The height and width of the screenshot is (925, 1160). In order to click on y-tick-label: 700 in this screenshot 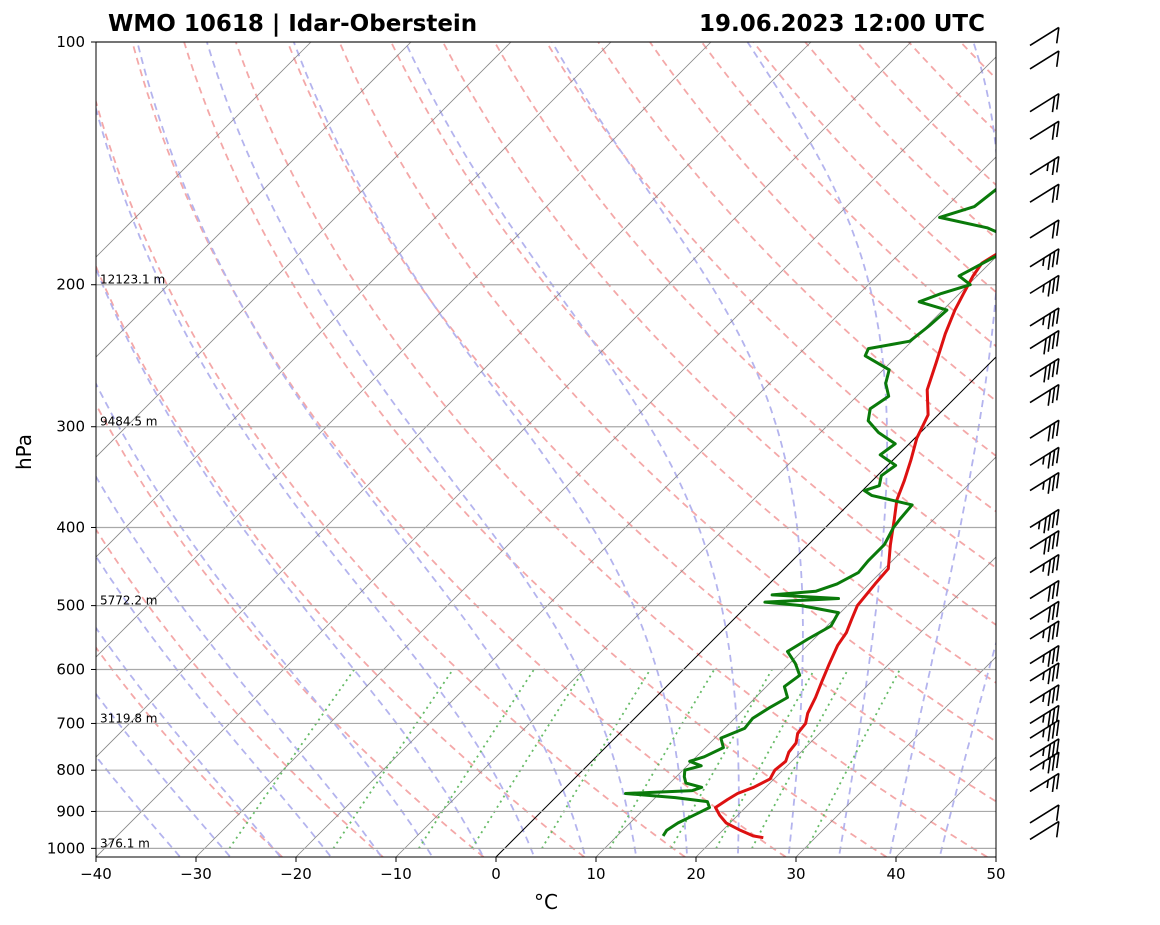, I will do `click(70, 723)`.